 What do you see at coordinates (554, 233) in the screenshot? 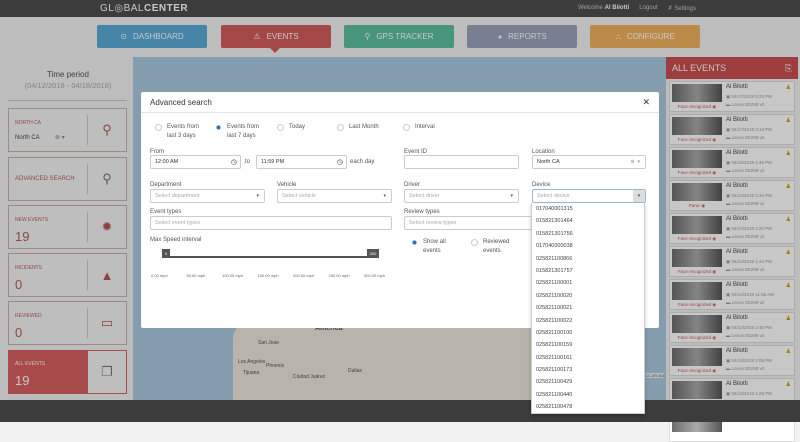
I see `device-option: 015821301756` at bounding box center [554, 233].